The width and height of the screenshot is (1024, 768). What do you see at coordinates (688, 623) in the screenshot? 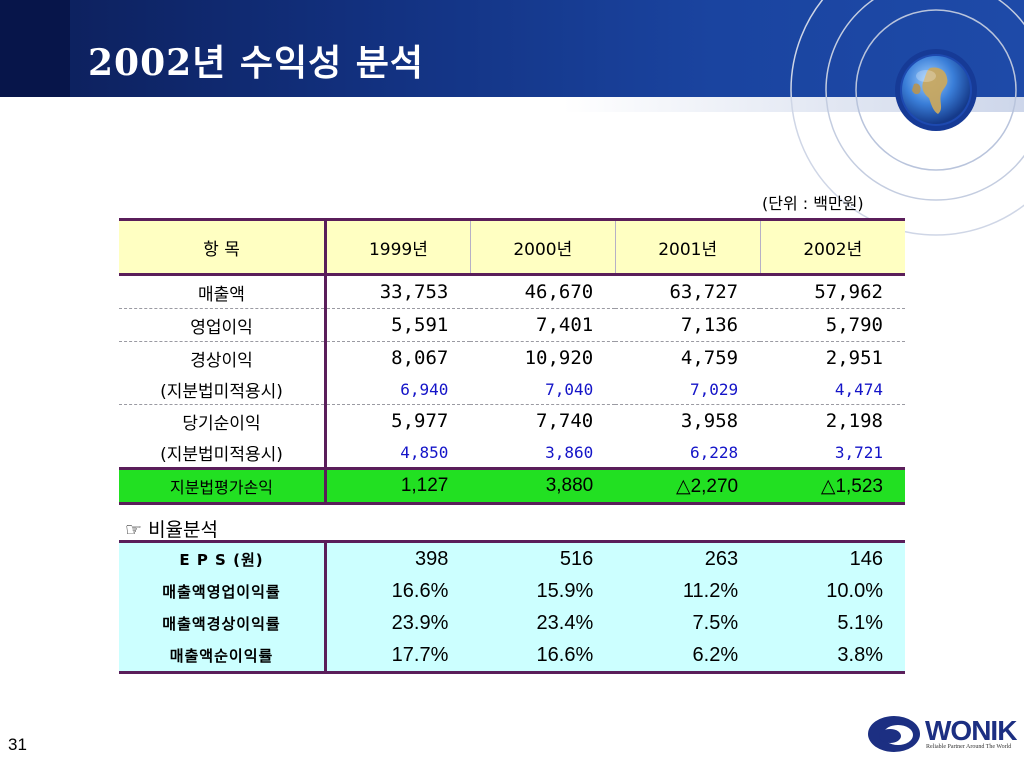
I see `cell-value: 7.5%` at bounding box center [688, 623].